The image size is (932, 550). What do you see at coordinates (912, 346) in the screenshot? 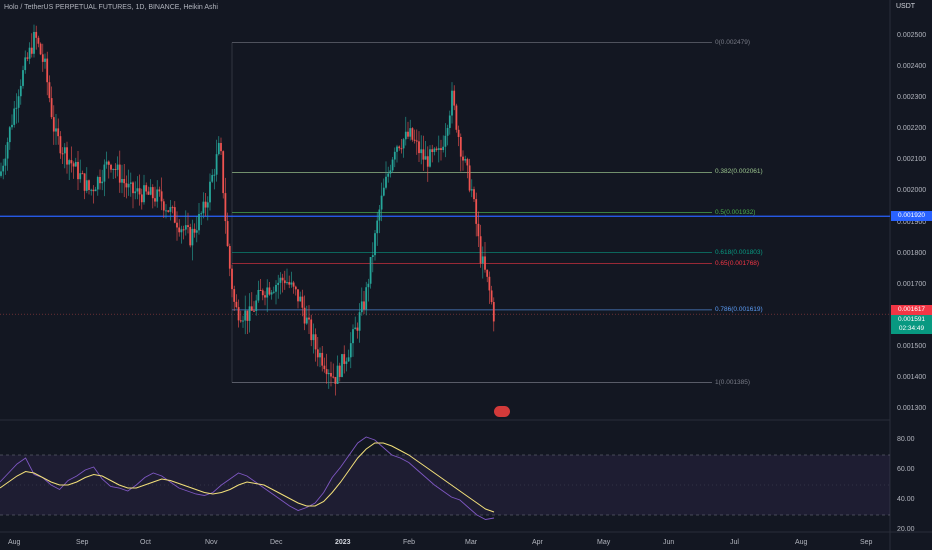
I see `price-tick: 0.001500` at bounding box center [912, 346].